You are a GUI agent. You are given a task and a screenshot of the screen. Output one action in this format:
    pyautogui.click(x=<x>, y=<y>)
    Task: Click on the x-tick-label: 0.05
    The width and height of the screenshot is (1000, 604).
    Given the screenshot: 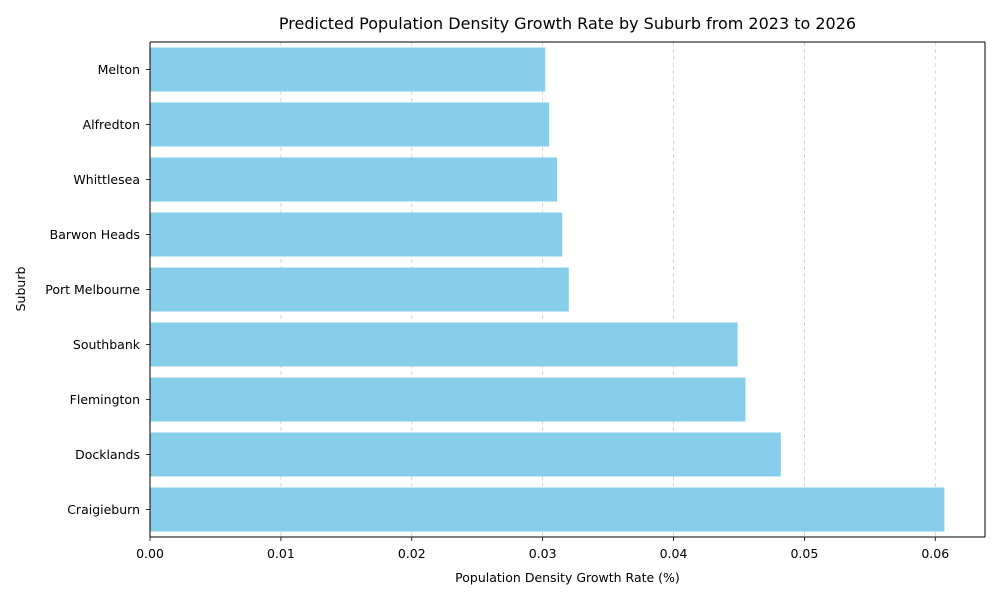 What is the action you would take?
    pyautogui.click(x=804, y=553)
    